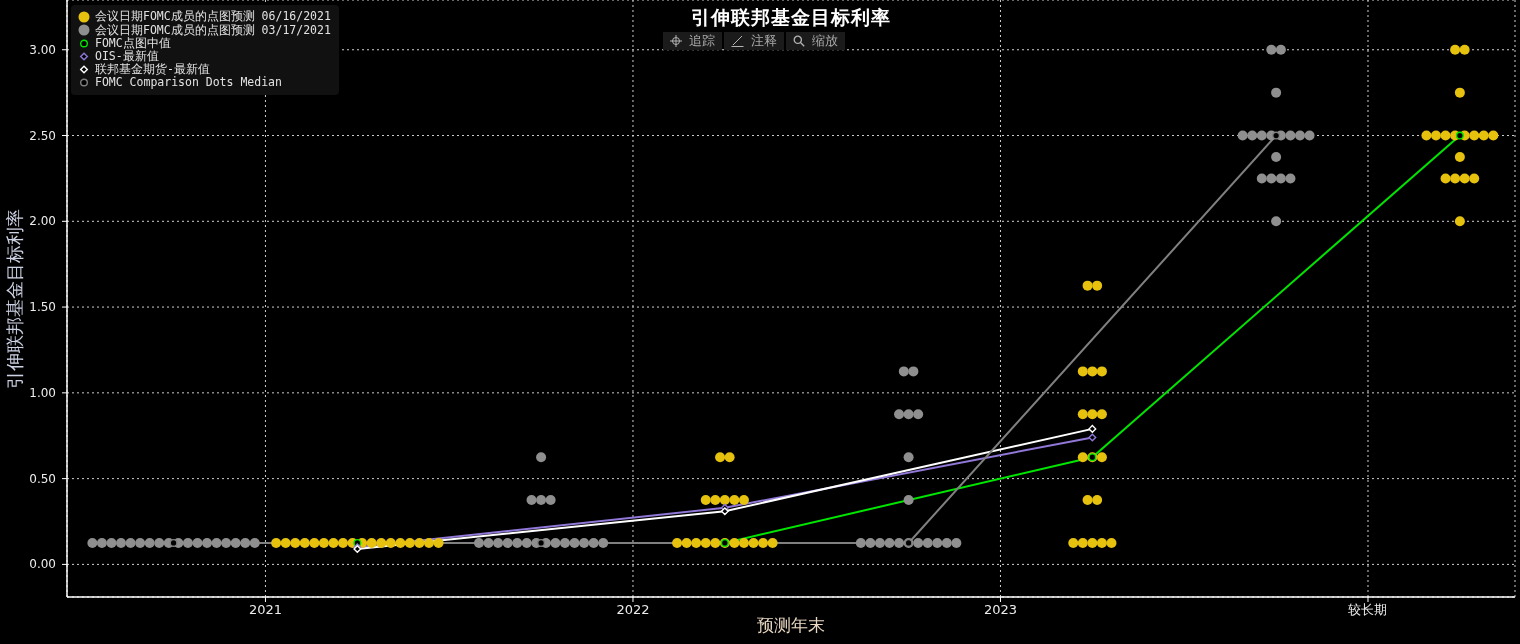 Image resolution: width=1520 pixels, height=644 pixels. I want to click on legend-label: FOMC Comparison Dots Median, so click(188, 82).